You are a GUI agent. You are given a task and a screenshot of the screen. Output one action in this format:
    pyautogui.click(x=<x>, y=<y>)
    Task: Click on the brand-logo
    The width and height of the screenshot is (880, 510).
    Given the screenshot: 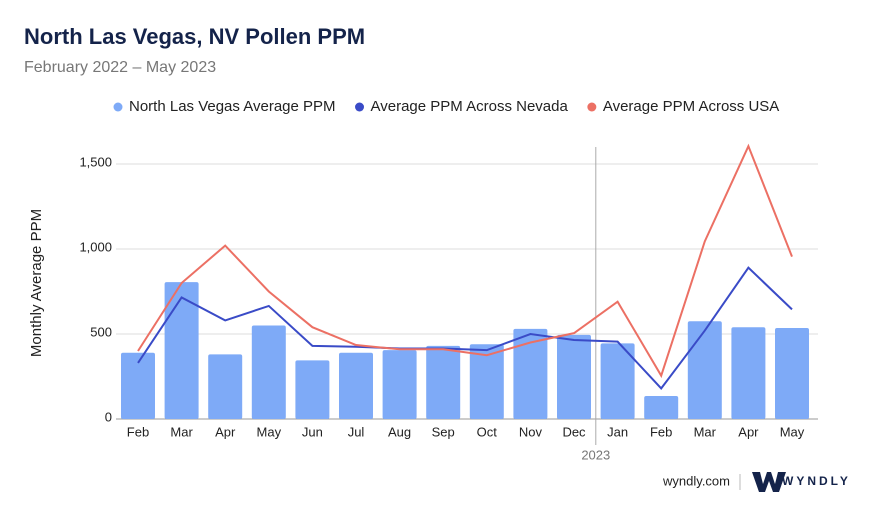 What is the action you would take?
    pyautogui.click(x=769, y=482)
    